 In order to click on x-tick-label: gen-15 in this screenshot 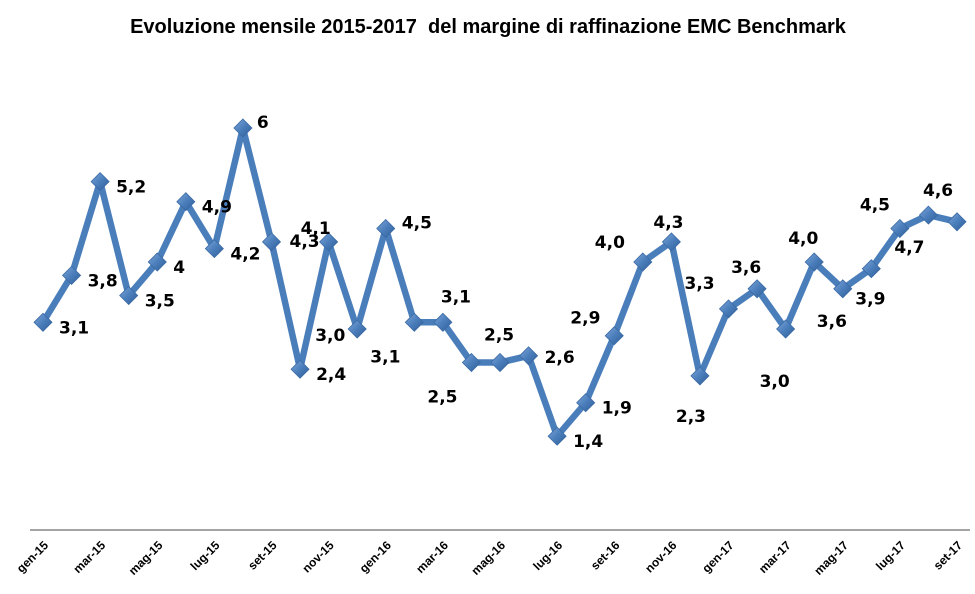, I will do `click(32, 556)`.